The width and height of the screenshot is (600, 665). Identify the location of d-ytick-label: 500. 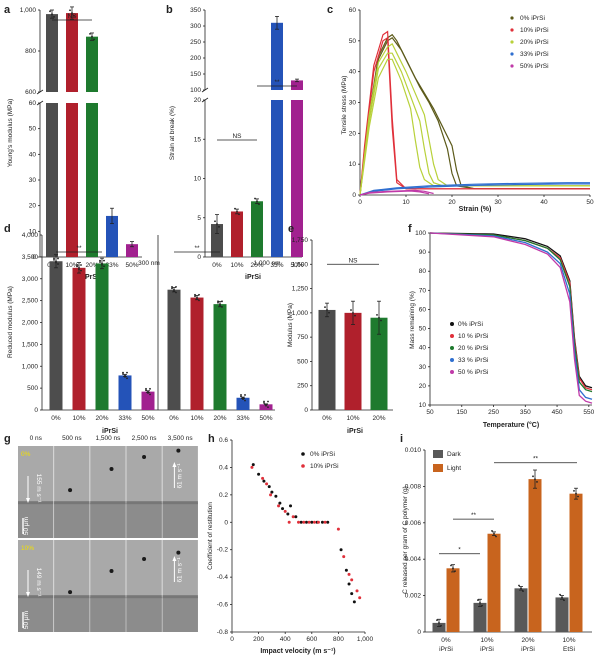
(32, 388).